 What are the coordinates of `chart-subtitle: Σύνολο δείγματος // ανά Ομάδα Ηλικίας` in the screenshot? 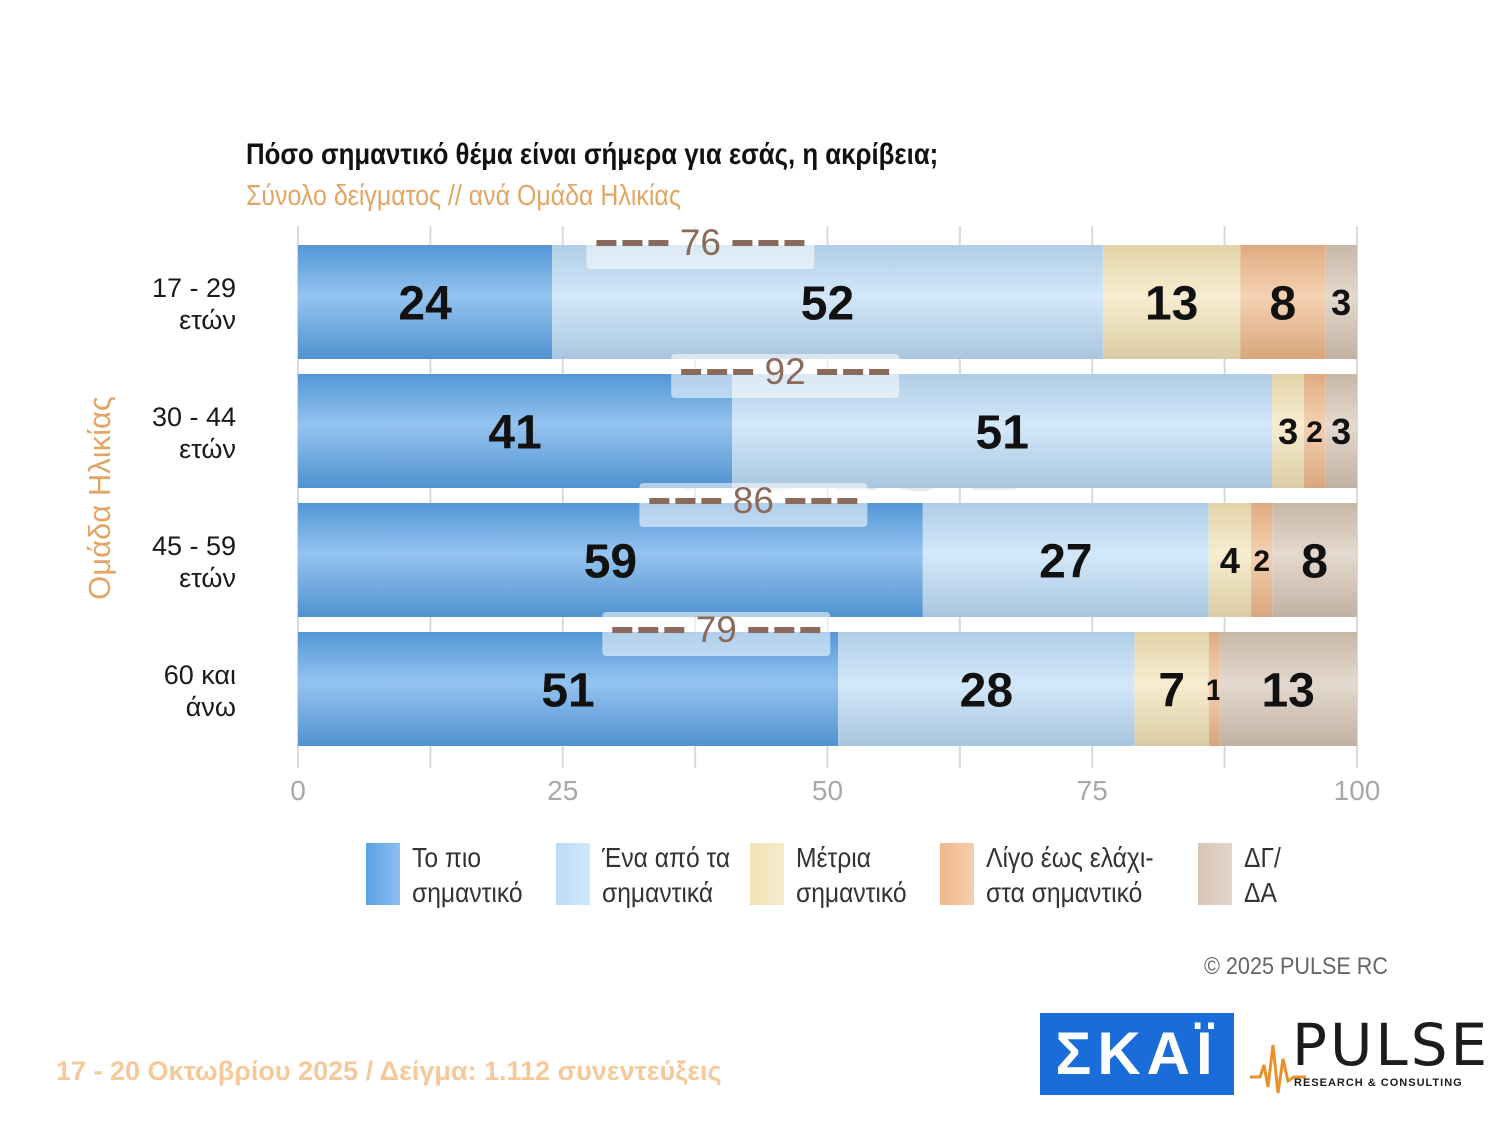 It's located at (463, 196).